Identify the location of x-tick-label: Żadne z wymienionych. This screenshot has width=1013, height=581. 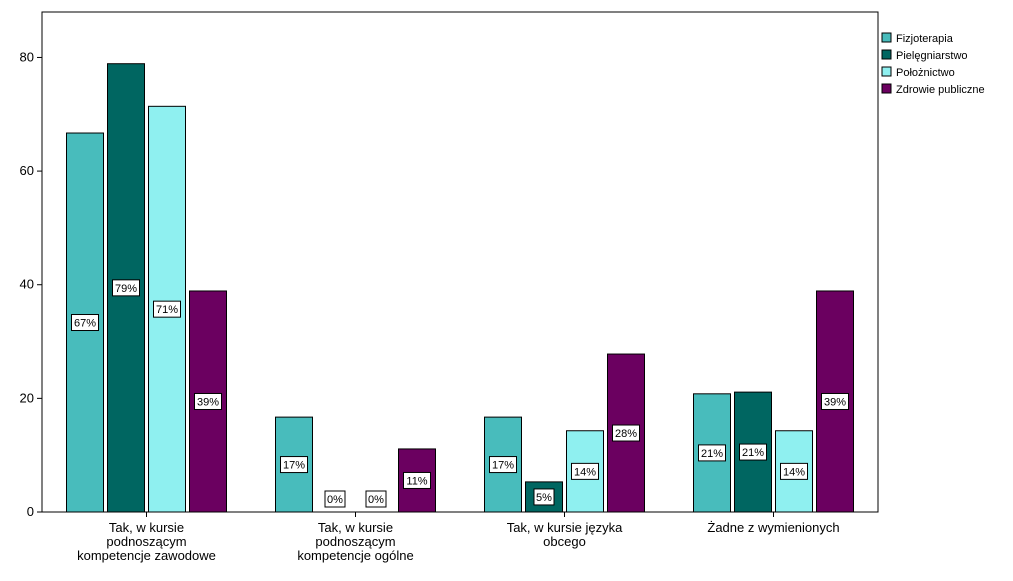
(773, 527).